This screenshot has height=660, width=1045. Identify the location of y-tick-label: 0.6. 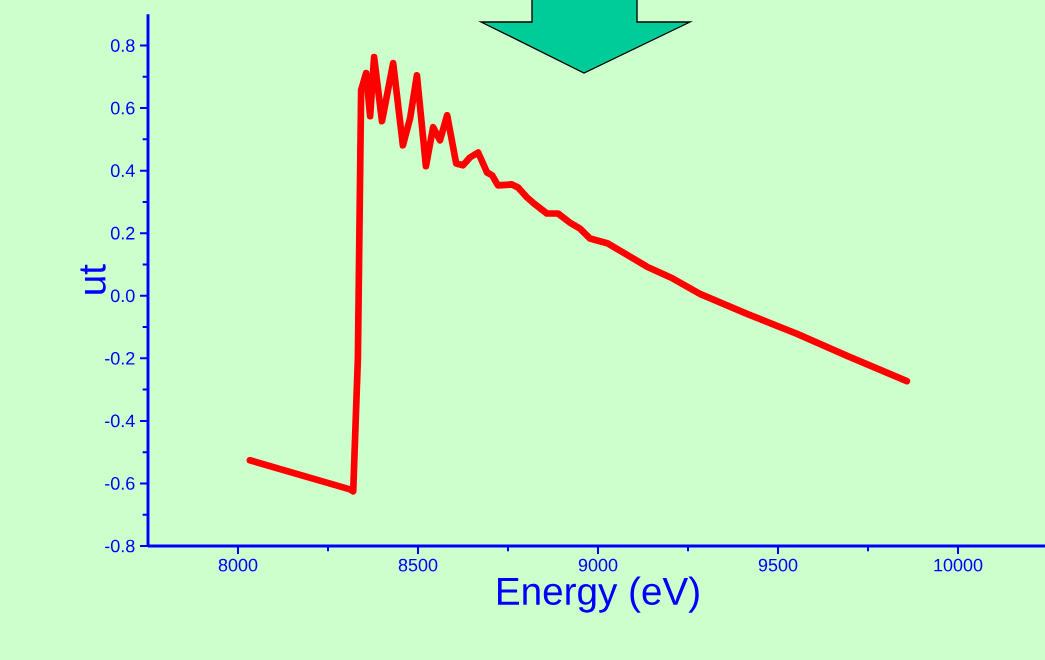
(122, 108).